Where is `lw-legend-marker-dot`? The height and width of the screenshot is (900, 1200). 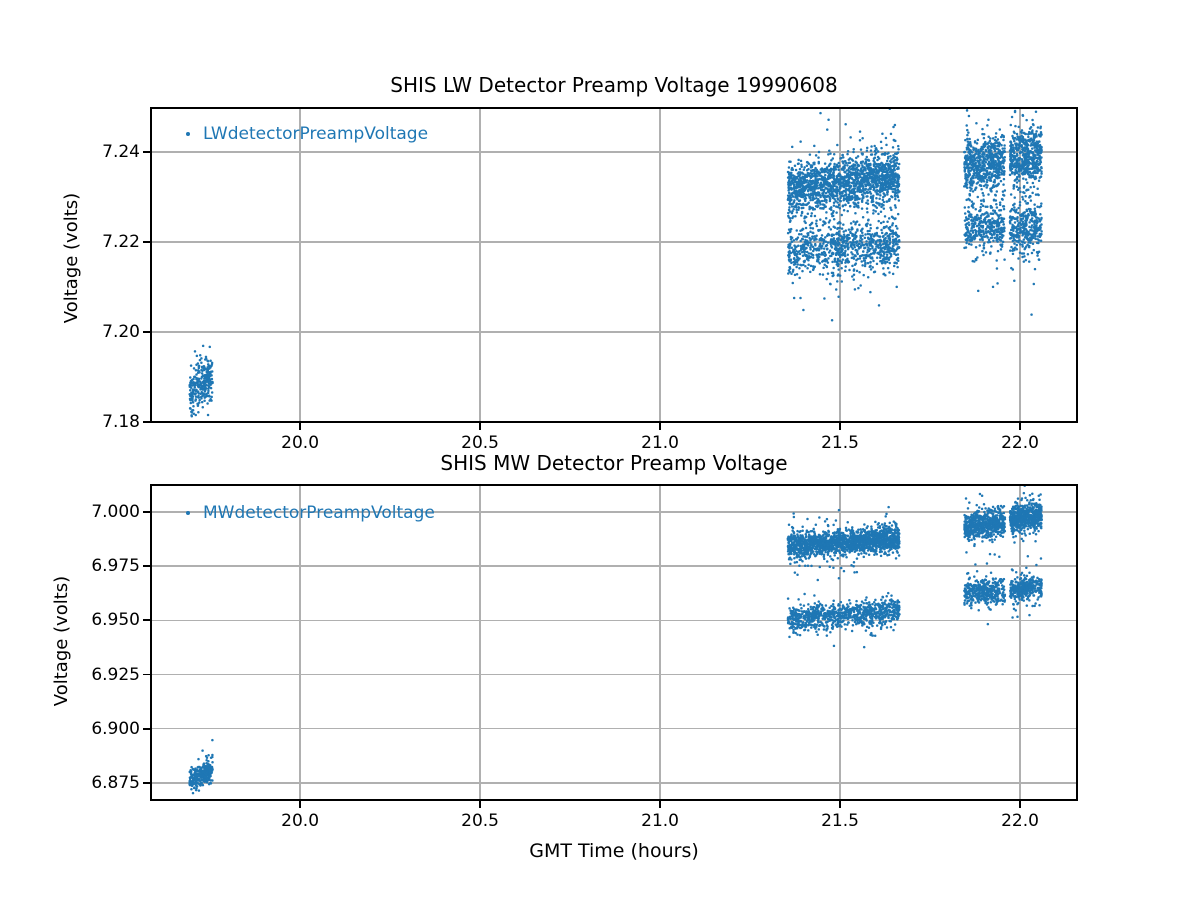 lw-legend-marker-dot is located at coordinates (188, 134).